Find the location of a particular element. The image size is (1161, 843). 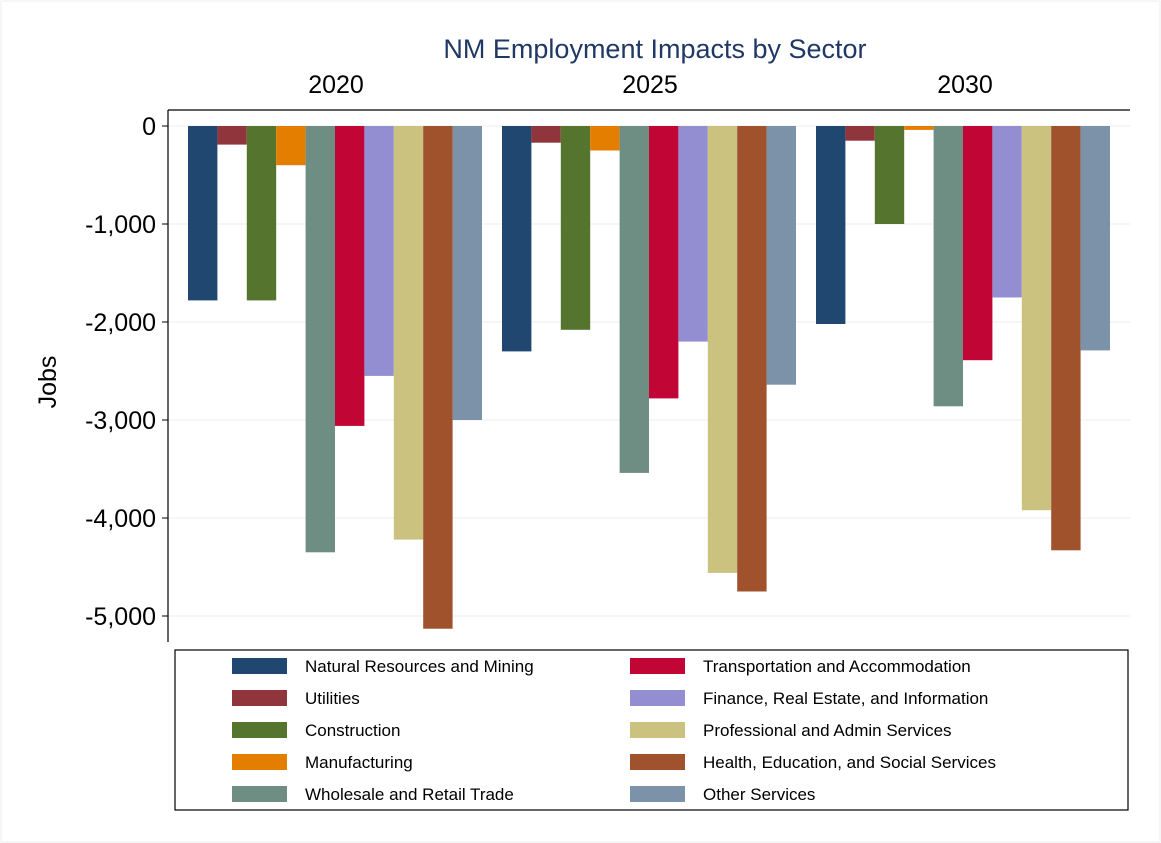

legend-label-3: Manufacturing is located at coordinates (359, 762).